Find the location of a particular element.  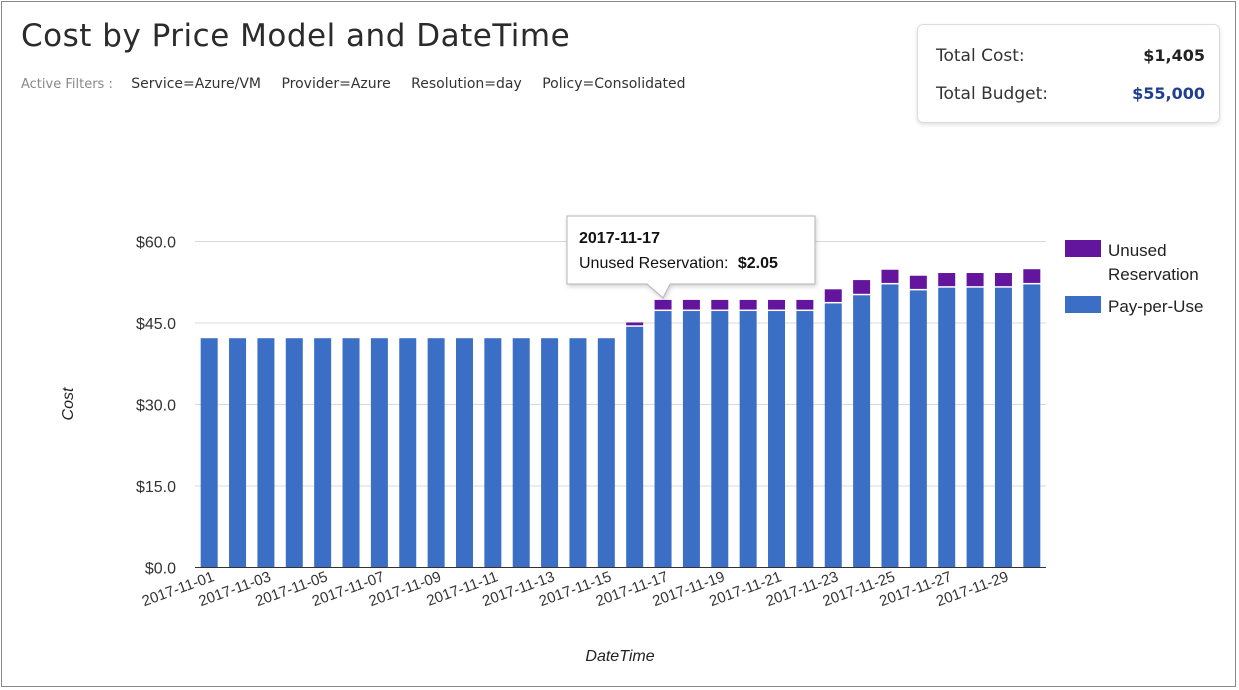

legend-swatch-pay-per-use is located at coordinates (1083, 304).